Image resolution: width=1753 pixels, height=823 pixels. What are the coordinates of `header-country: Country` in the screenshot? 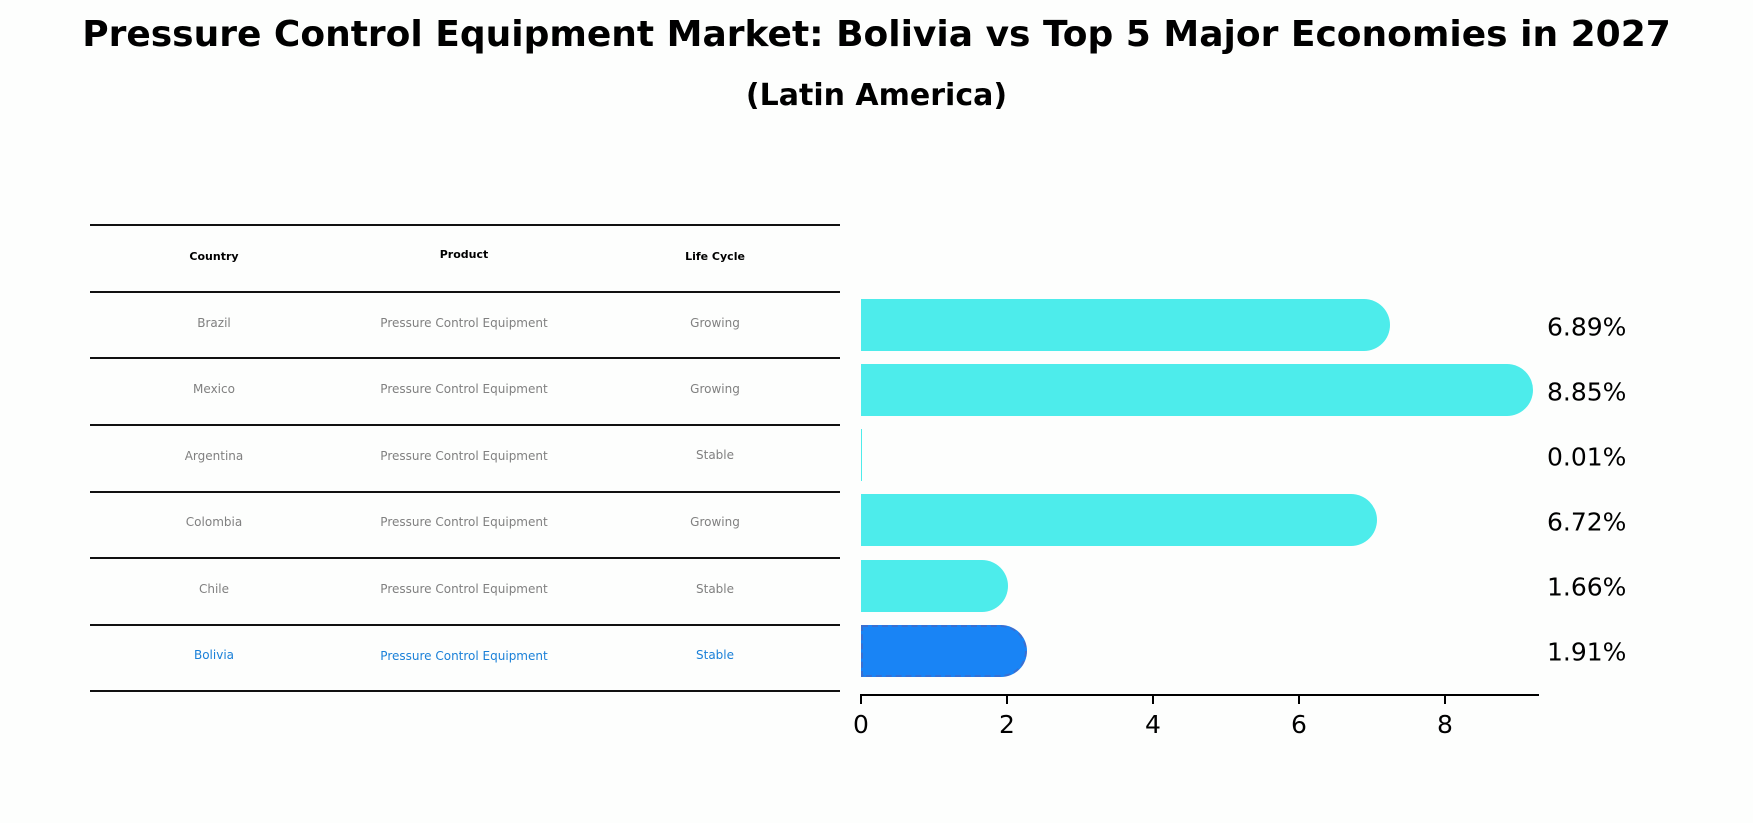 It's located at (214, 256).